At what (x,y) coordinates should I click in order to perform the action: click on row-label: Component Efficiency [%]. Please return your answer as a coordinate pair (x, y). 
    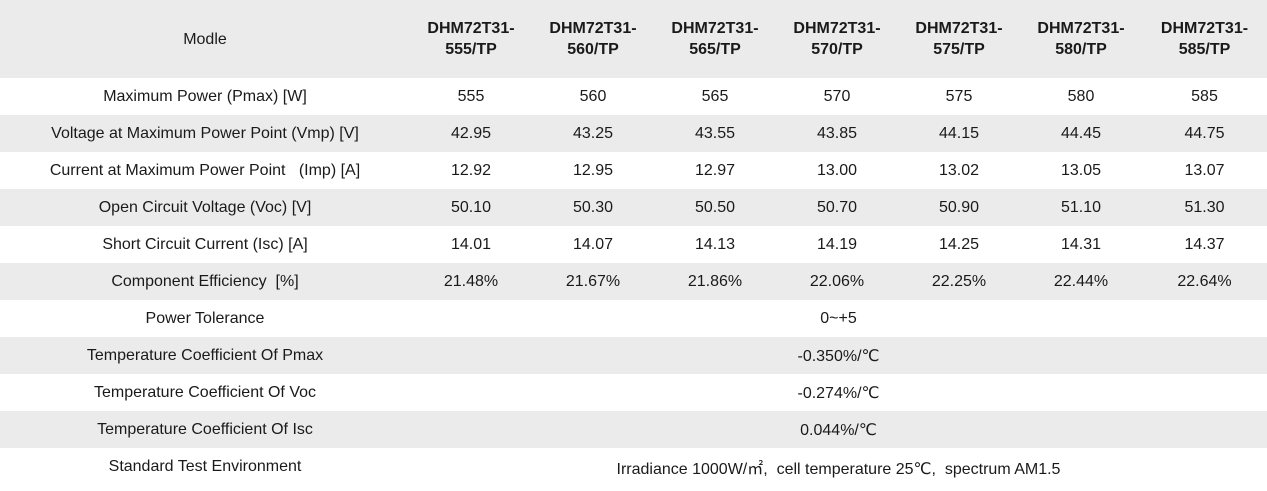
    Looking at the image, I should click on (205, 281).